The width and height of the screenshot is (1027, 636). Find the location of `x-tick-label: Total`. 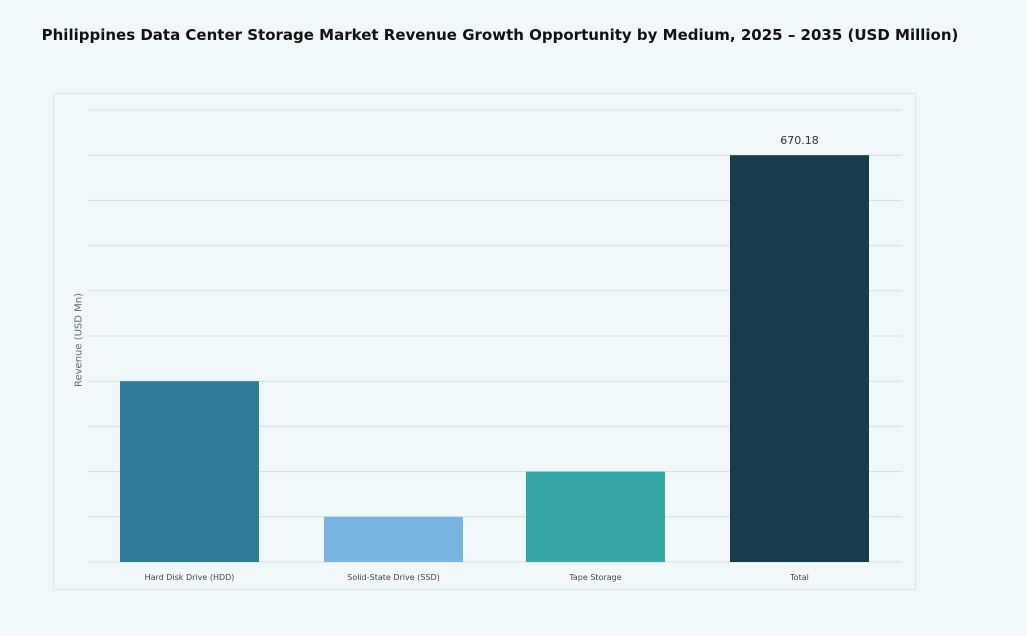

x-tick-label: Total is located at coordinates (799, 577).